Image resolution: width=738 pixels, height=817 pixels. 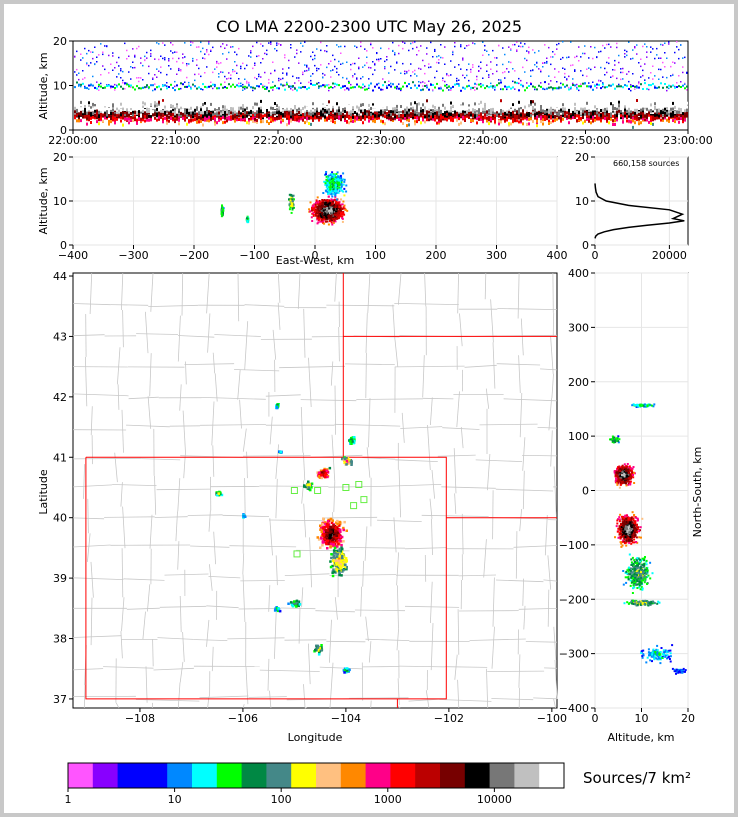 What do you see at coordinates (380, 140) in the screenshot?
I see `x-tick-label: 22:30:00` at bounding box center [380, 140].